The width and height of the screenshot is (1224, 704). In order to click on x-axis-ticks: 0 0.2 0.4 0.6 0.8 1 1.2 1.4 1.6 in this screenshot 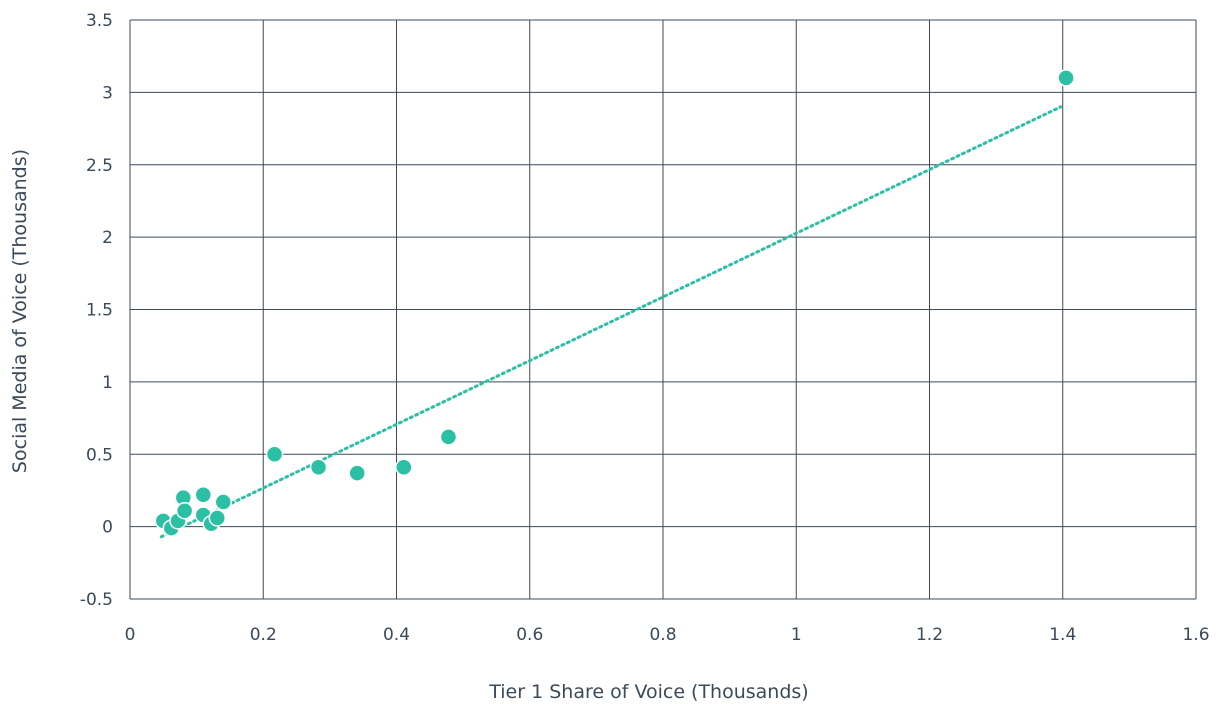, I will do `click(667, 635)`.